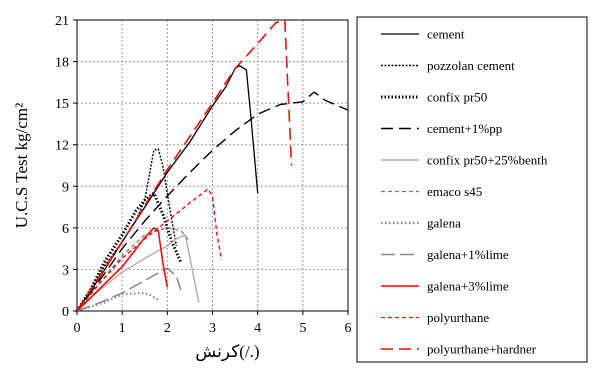 This screenshot has width=595, height=370. What do you see at coordinates (65, 229) in the screenshot?
I see `y-tick-label: 6` at bounding box center [65, 229].